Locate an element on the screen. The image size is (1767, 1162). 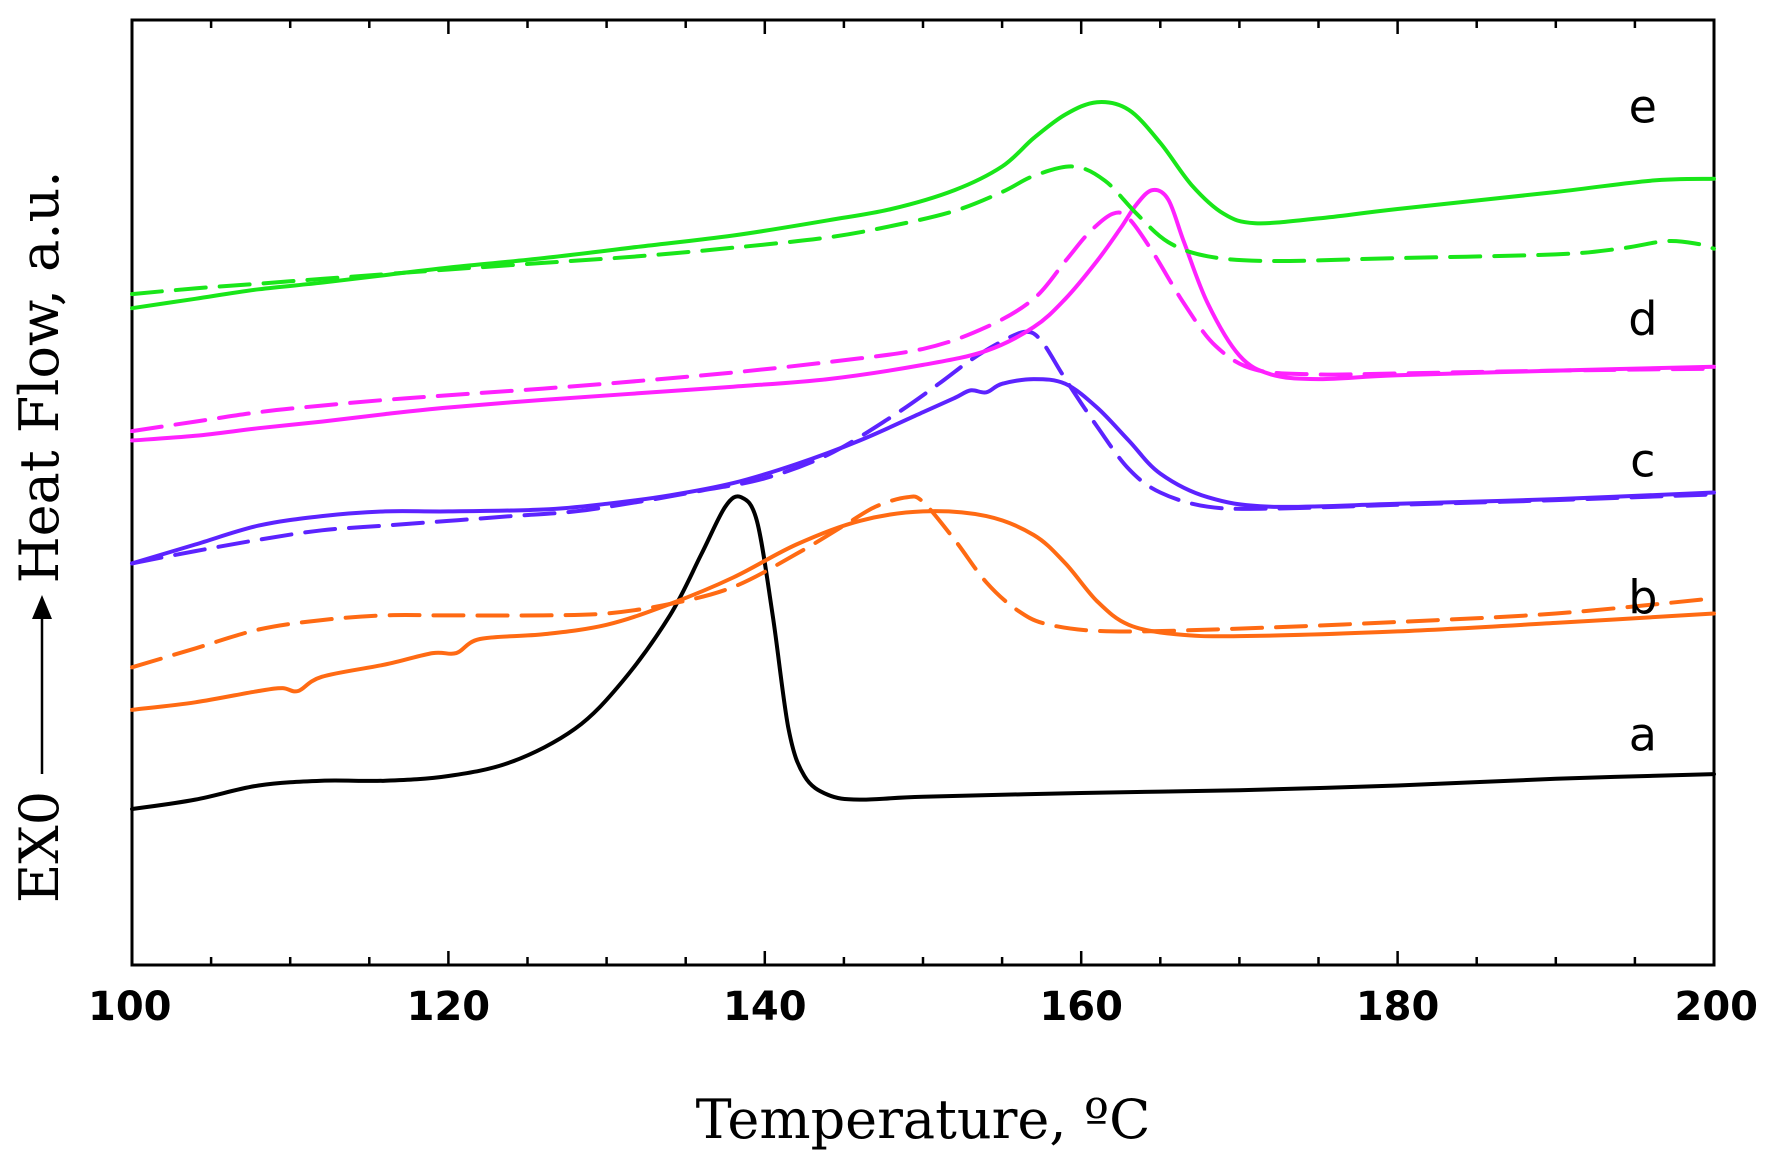
x-tick-label: 160 is located at coordinates (1081, 1007).